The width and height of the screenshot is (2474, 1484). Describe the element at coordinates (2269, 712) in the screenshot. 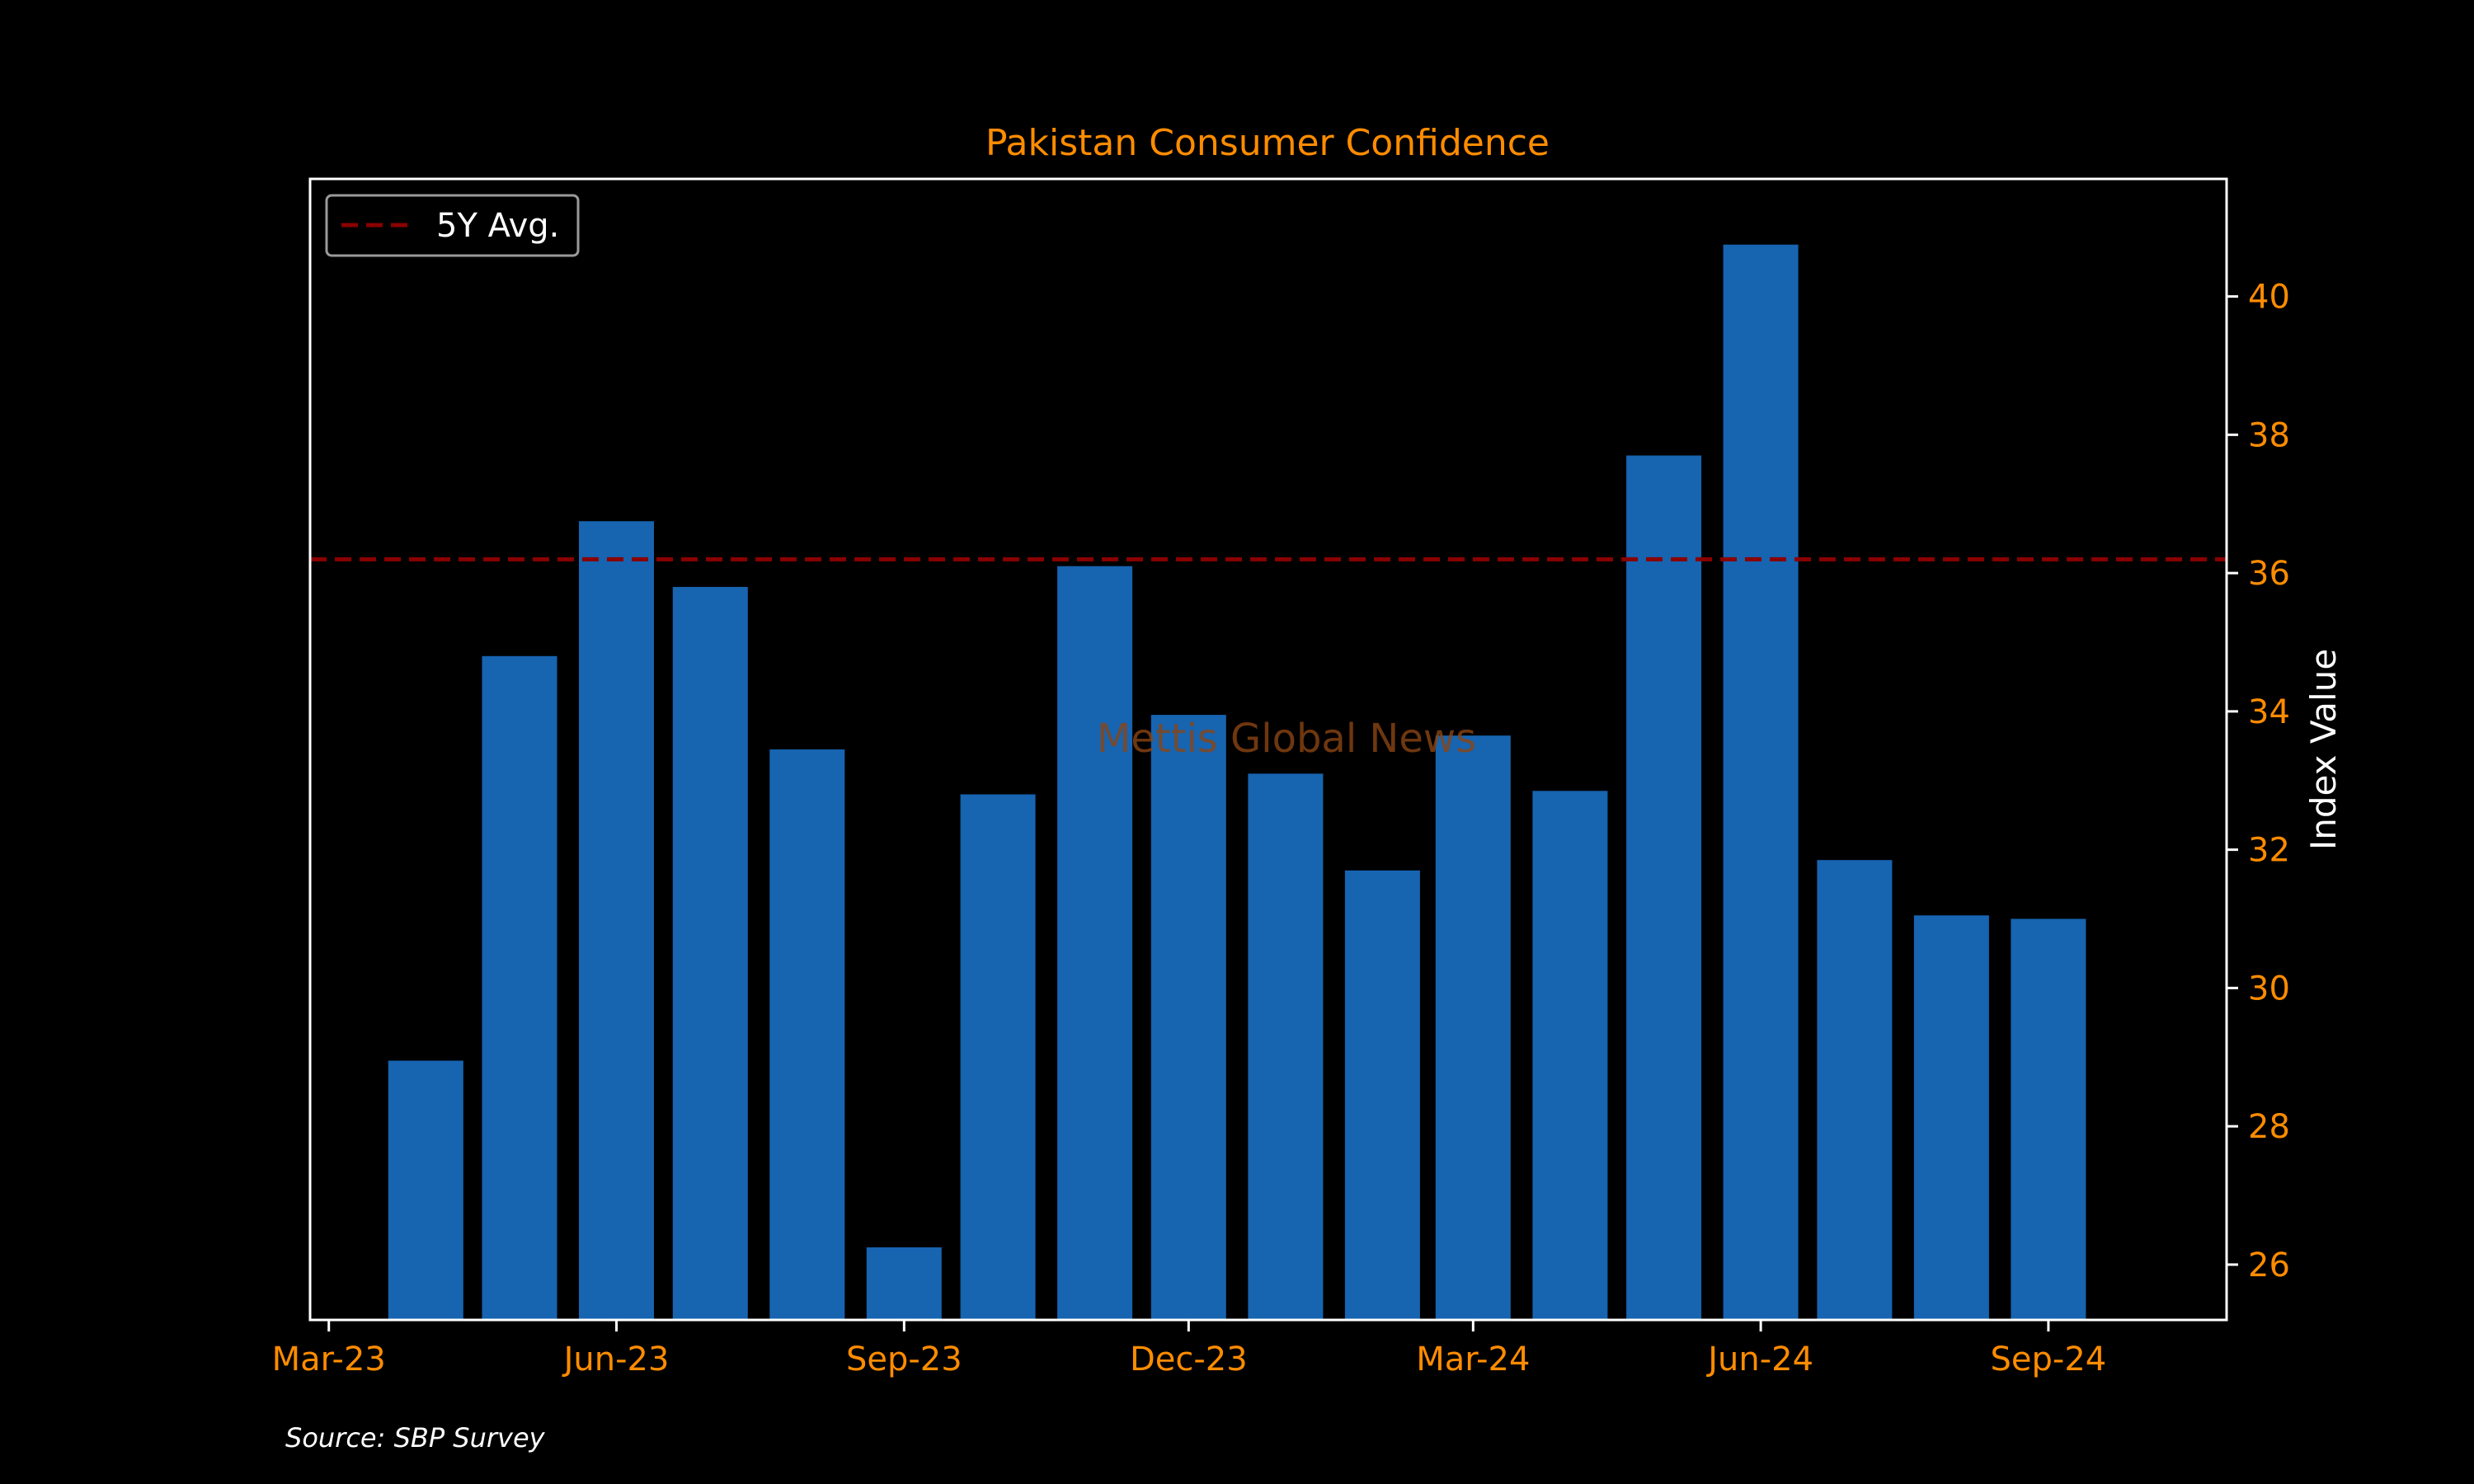

I see `y-tick-label: 34` at that location.